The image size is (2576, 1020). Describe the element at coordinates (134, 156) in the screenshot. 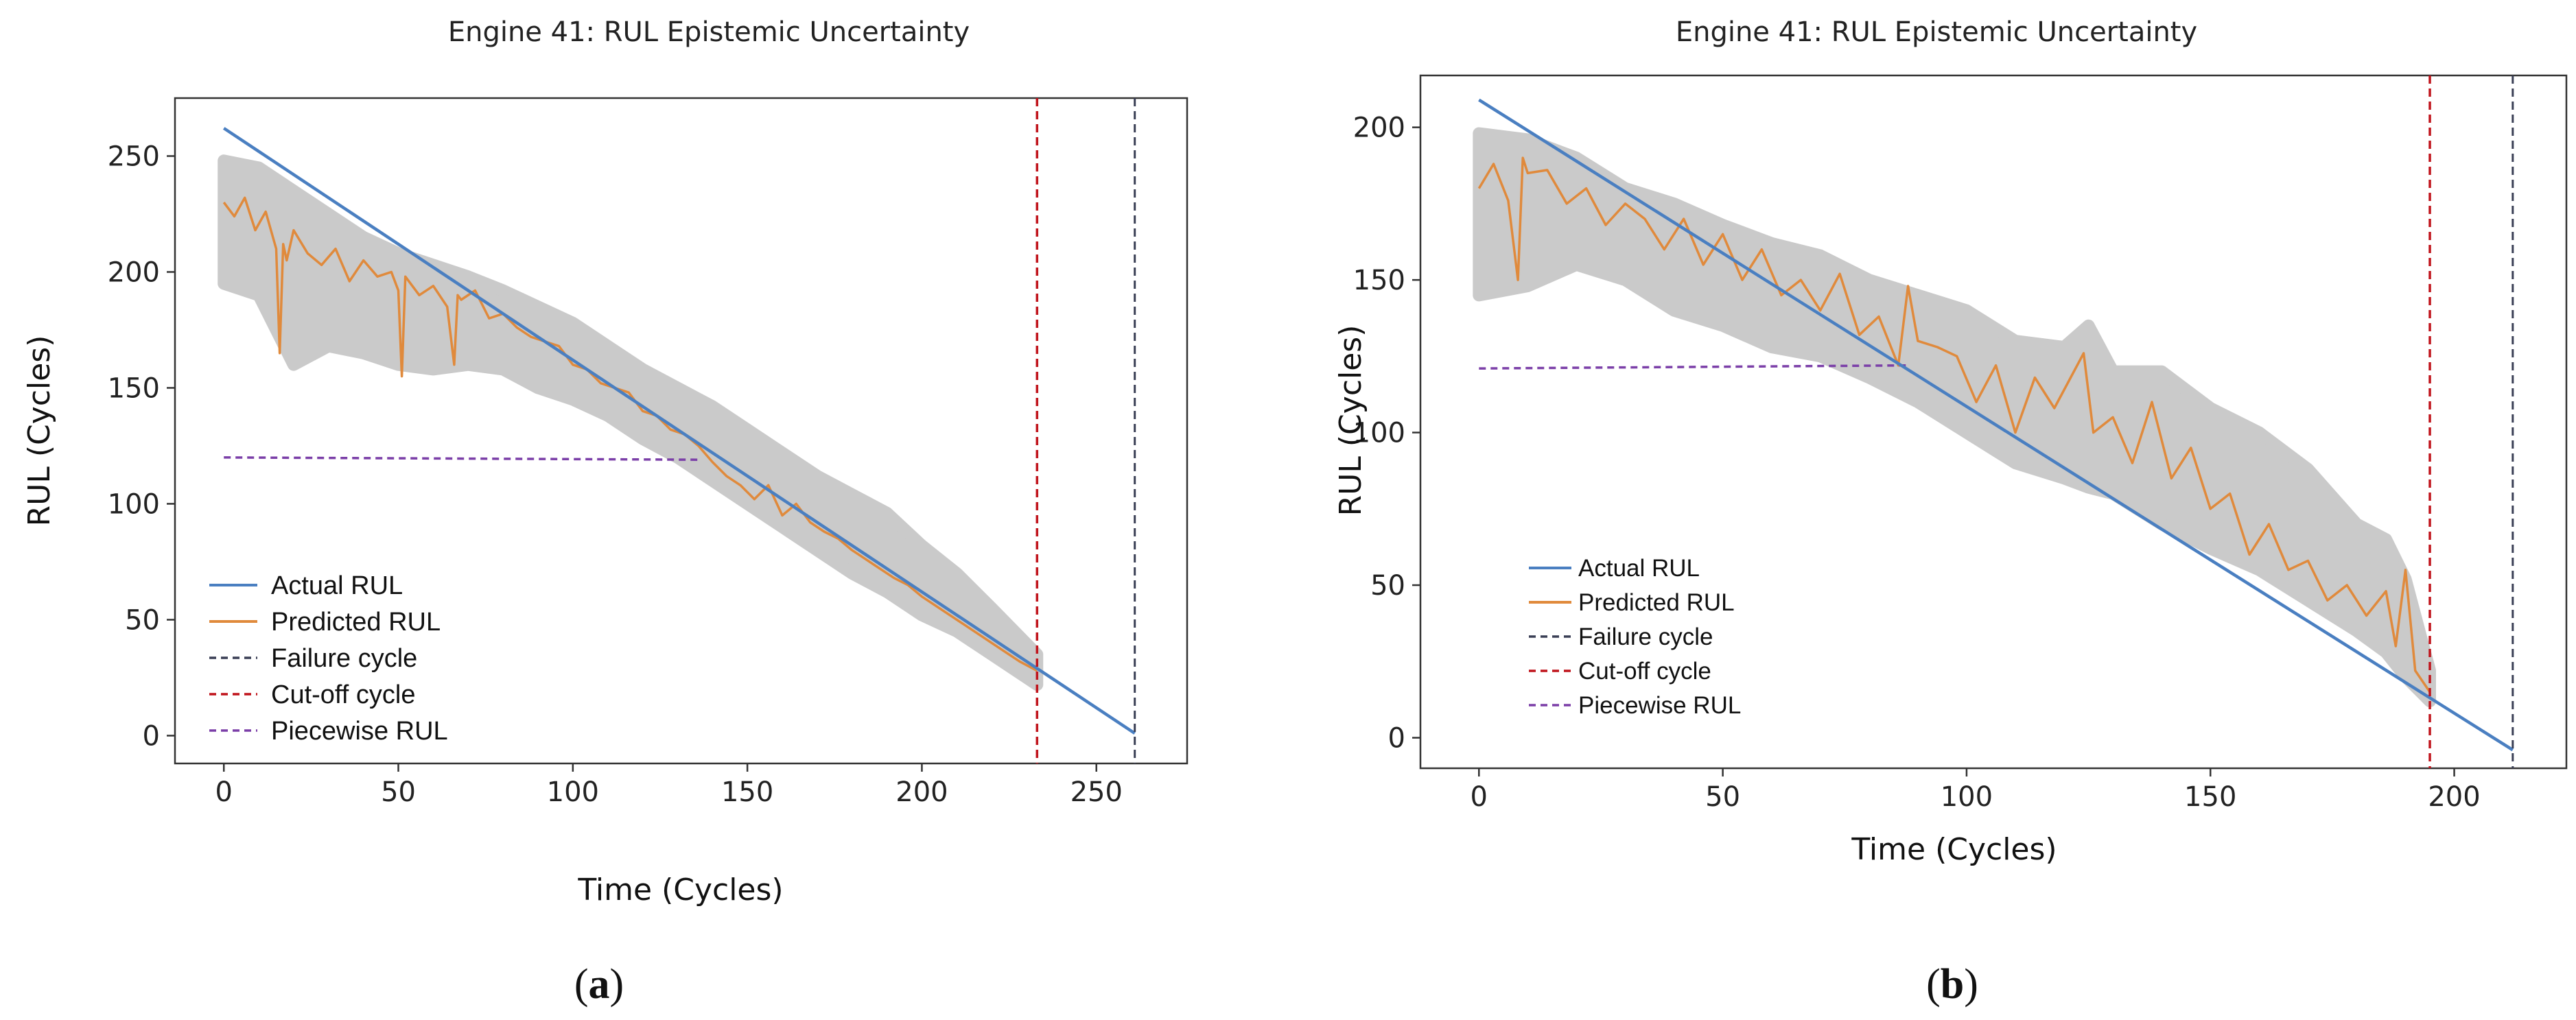

I see `y-tick-label: 250` at that location.